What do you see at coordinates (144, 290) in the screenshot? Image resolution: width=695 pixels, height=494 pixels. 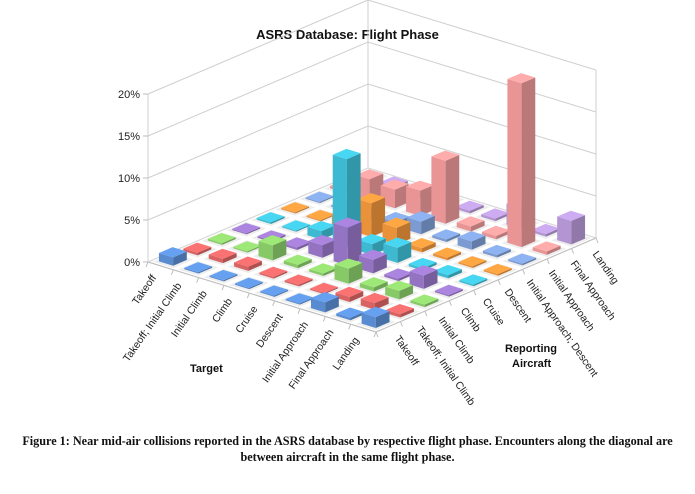 I see `target-category-label: Takeoff` at bounding box center [144, 290].